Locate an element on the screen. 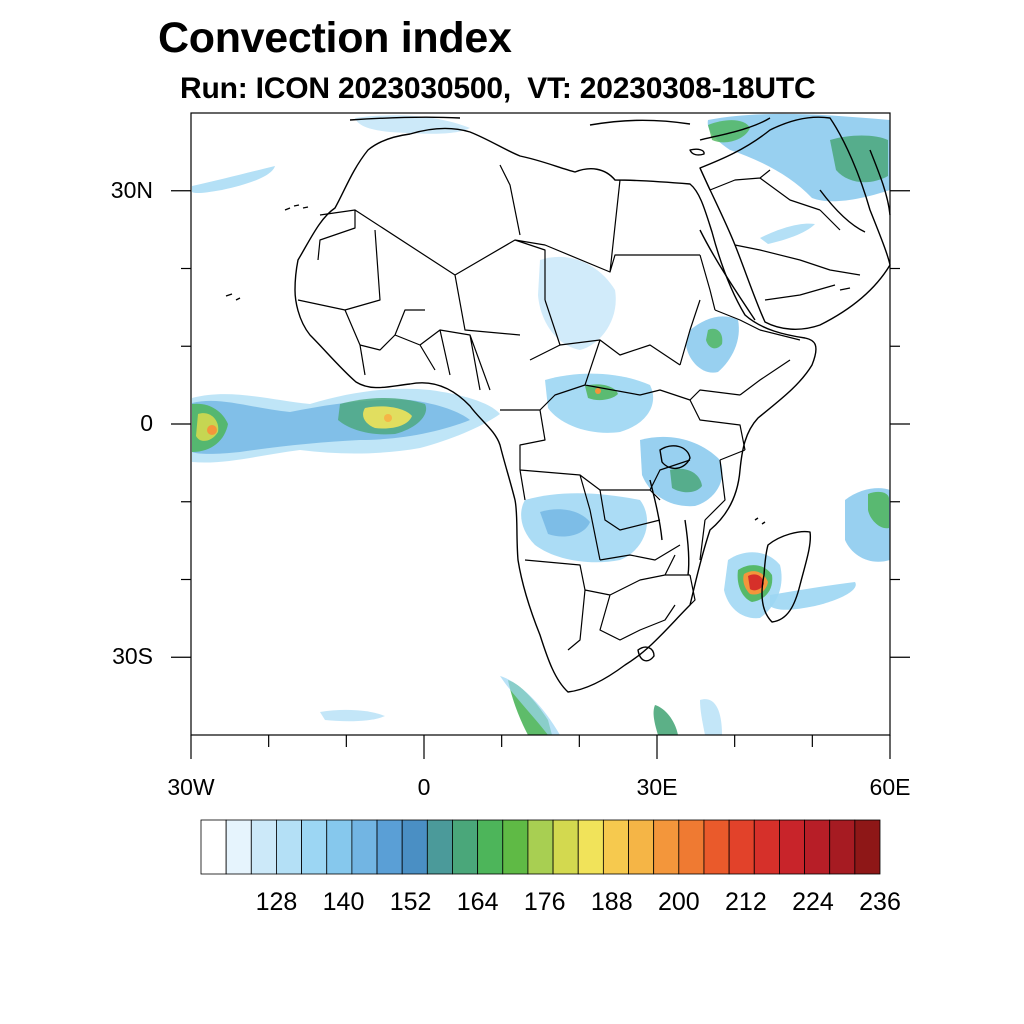  mediterranean-coast-north is located at coordinates (560, 128).